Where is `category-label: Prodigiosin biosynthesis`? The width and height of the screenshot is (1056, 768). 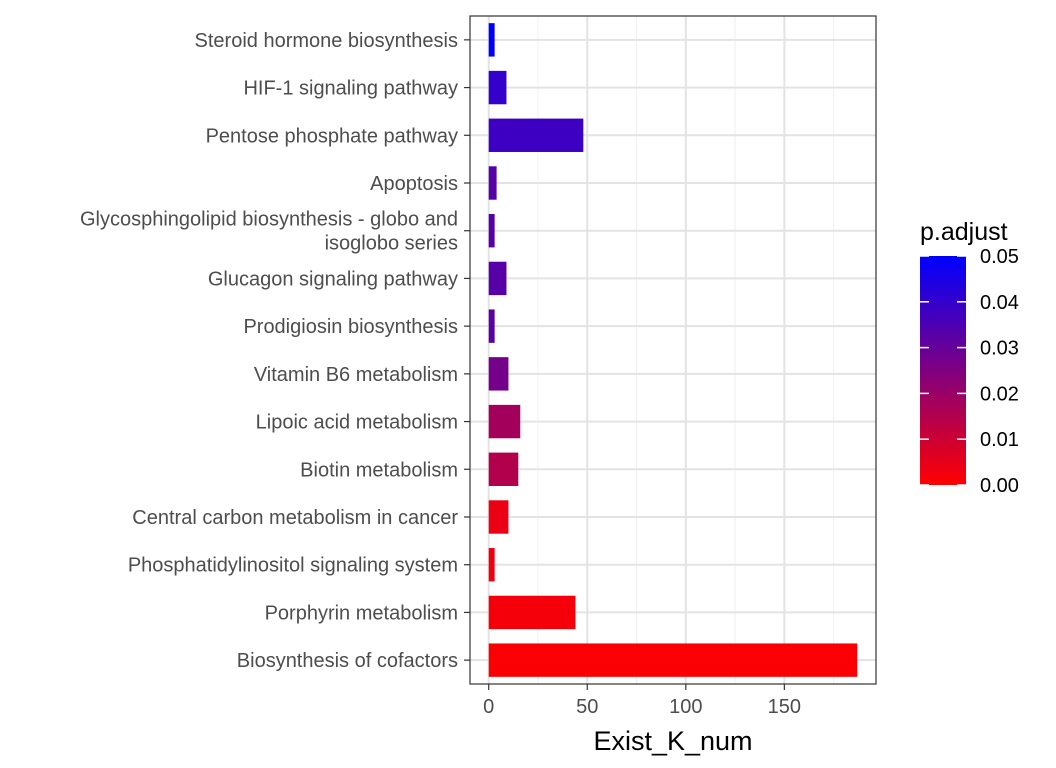
category-label: Prodigiosin biosynthesis is located at coordinates (350, 327).